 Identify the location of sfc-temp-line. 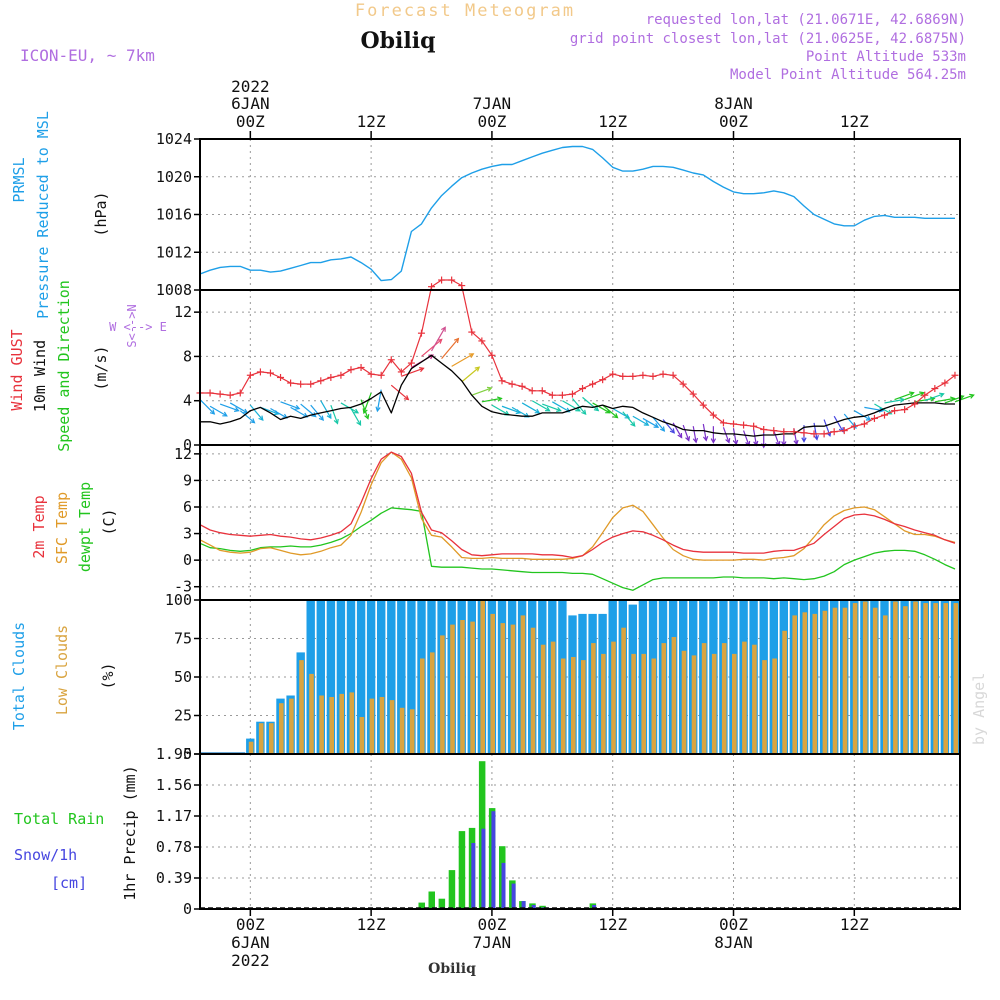
(577, 506).